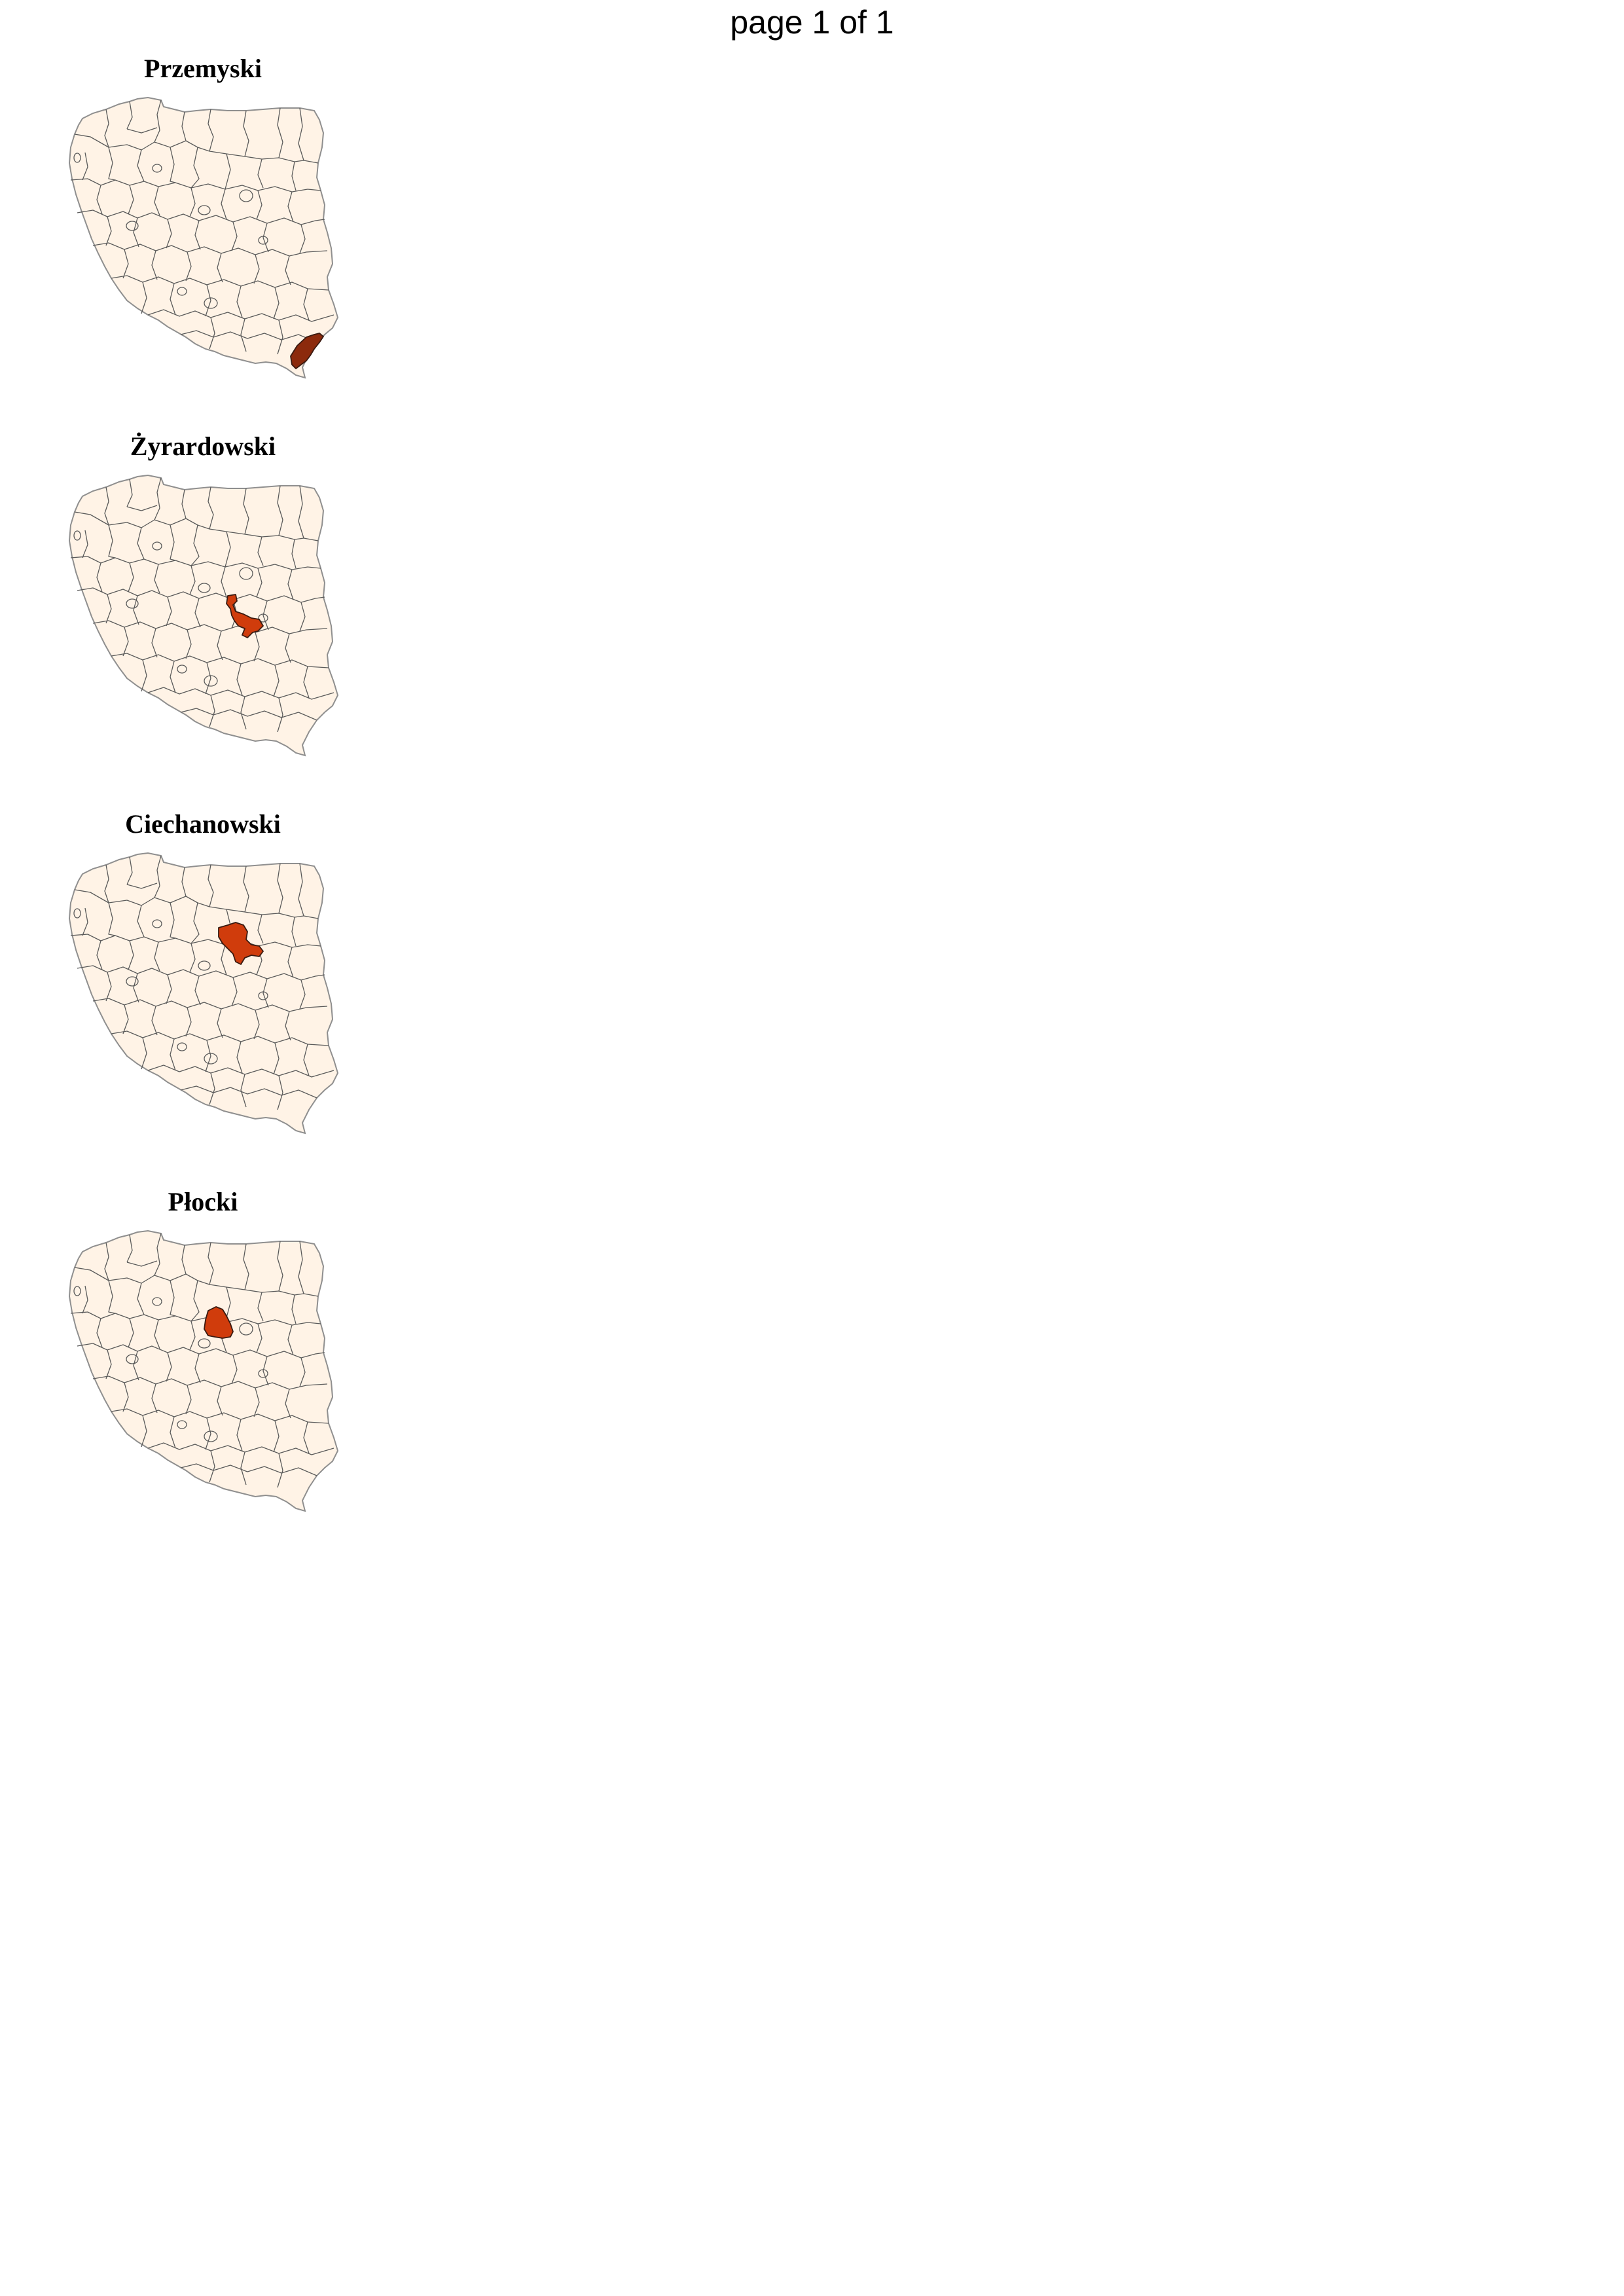 This screenshot has height=2296, width=1624. Describe the element at coordinates (203, 446) in the screenshot. I see `map-title: Żyrardowski` at that location.